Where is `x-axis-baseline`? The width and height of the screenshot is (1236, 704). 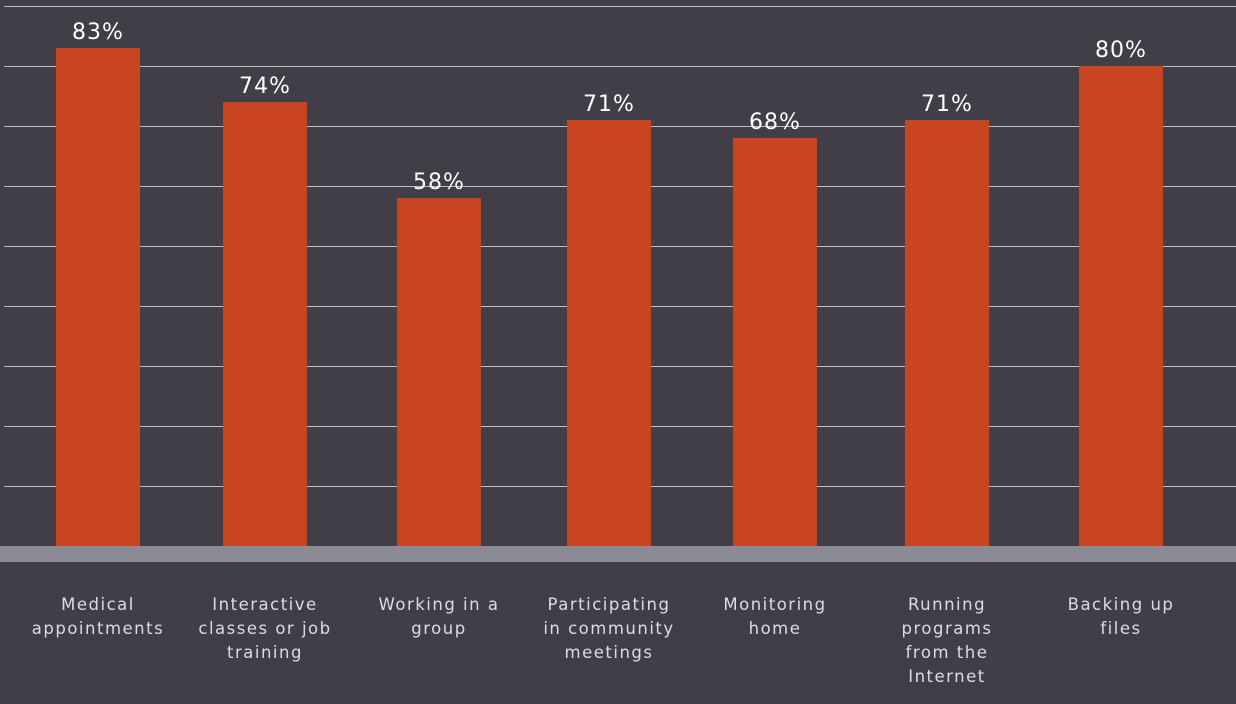 x-axis-baseline is located at coordinates (618, 554).